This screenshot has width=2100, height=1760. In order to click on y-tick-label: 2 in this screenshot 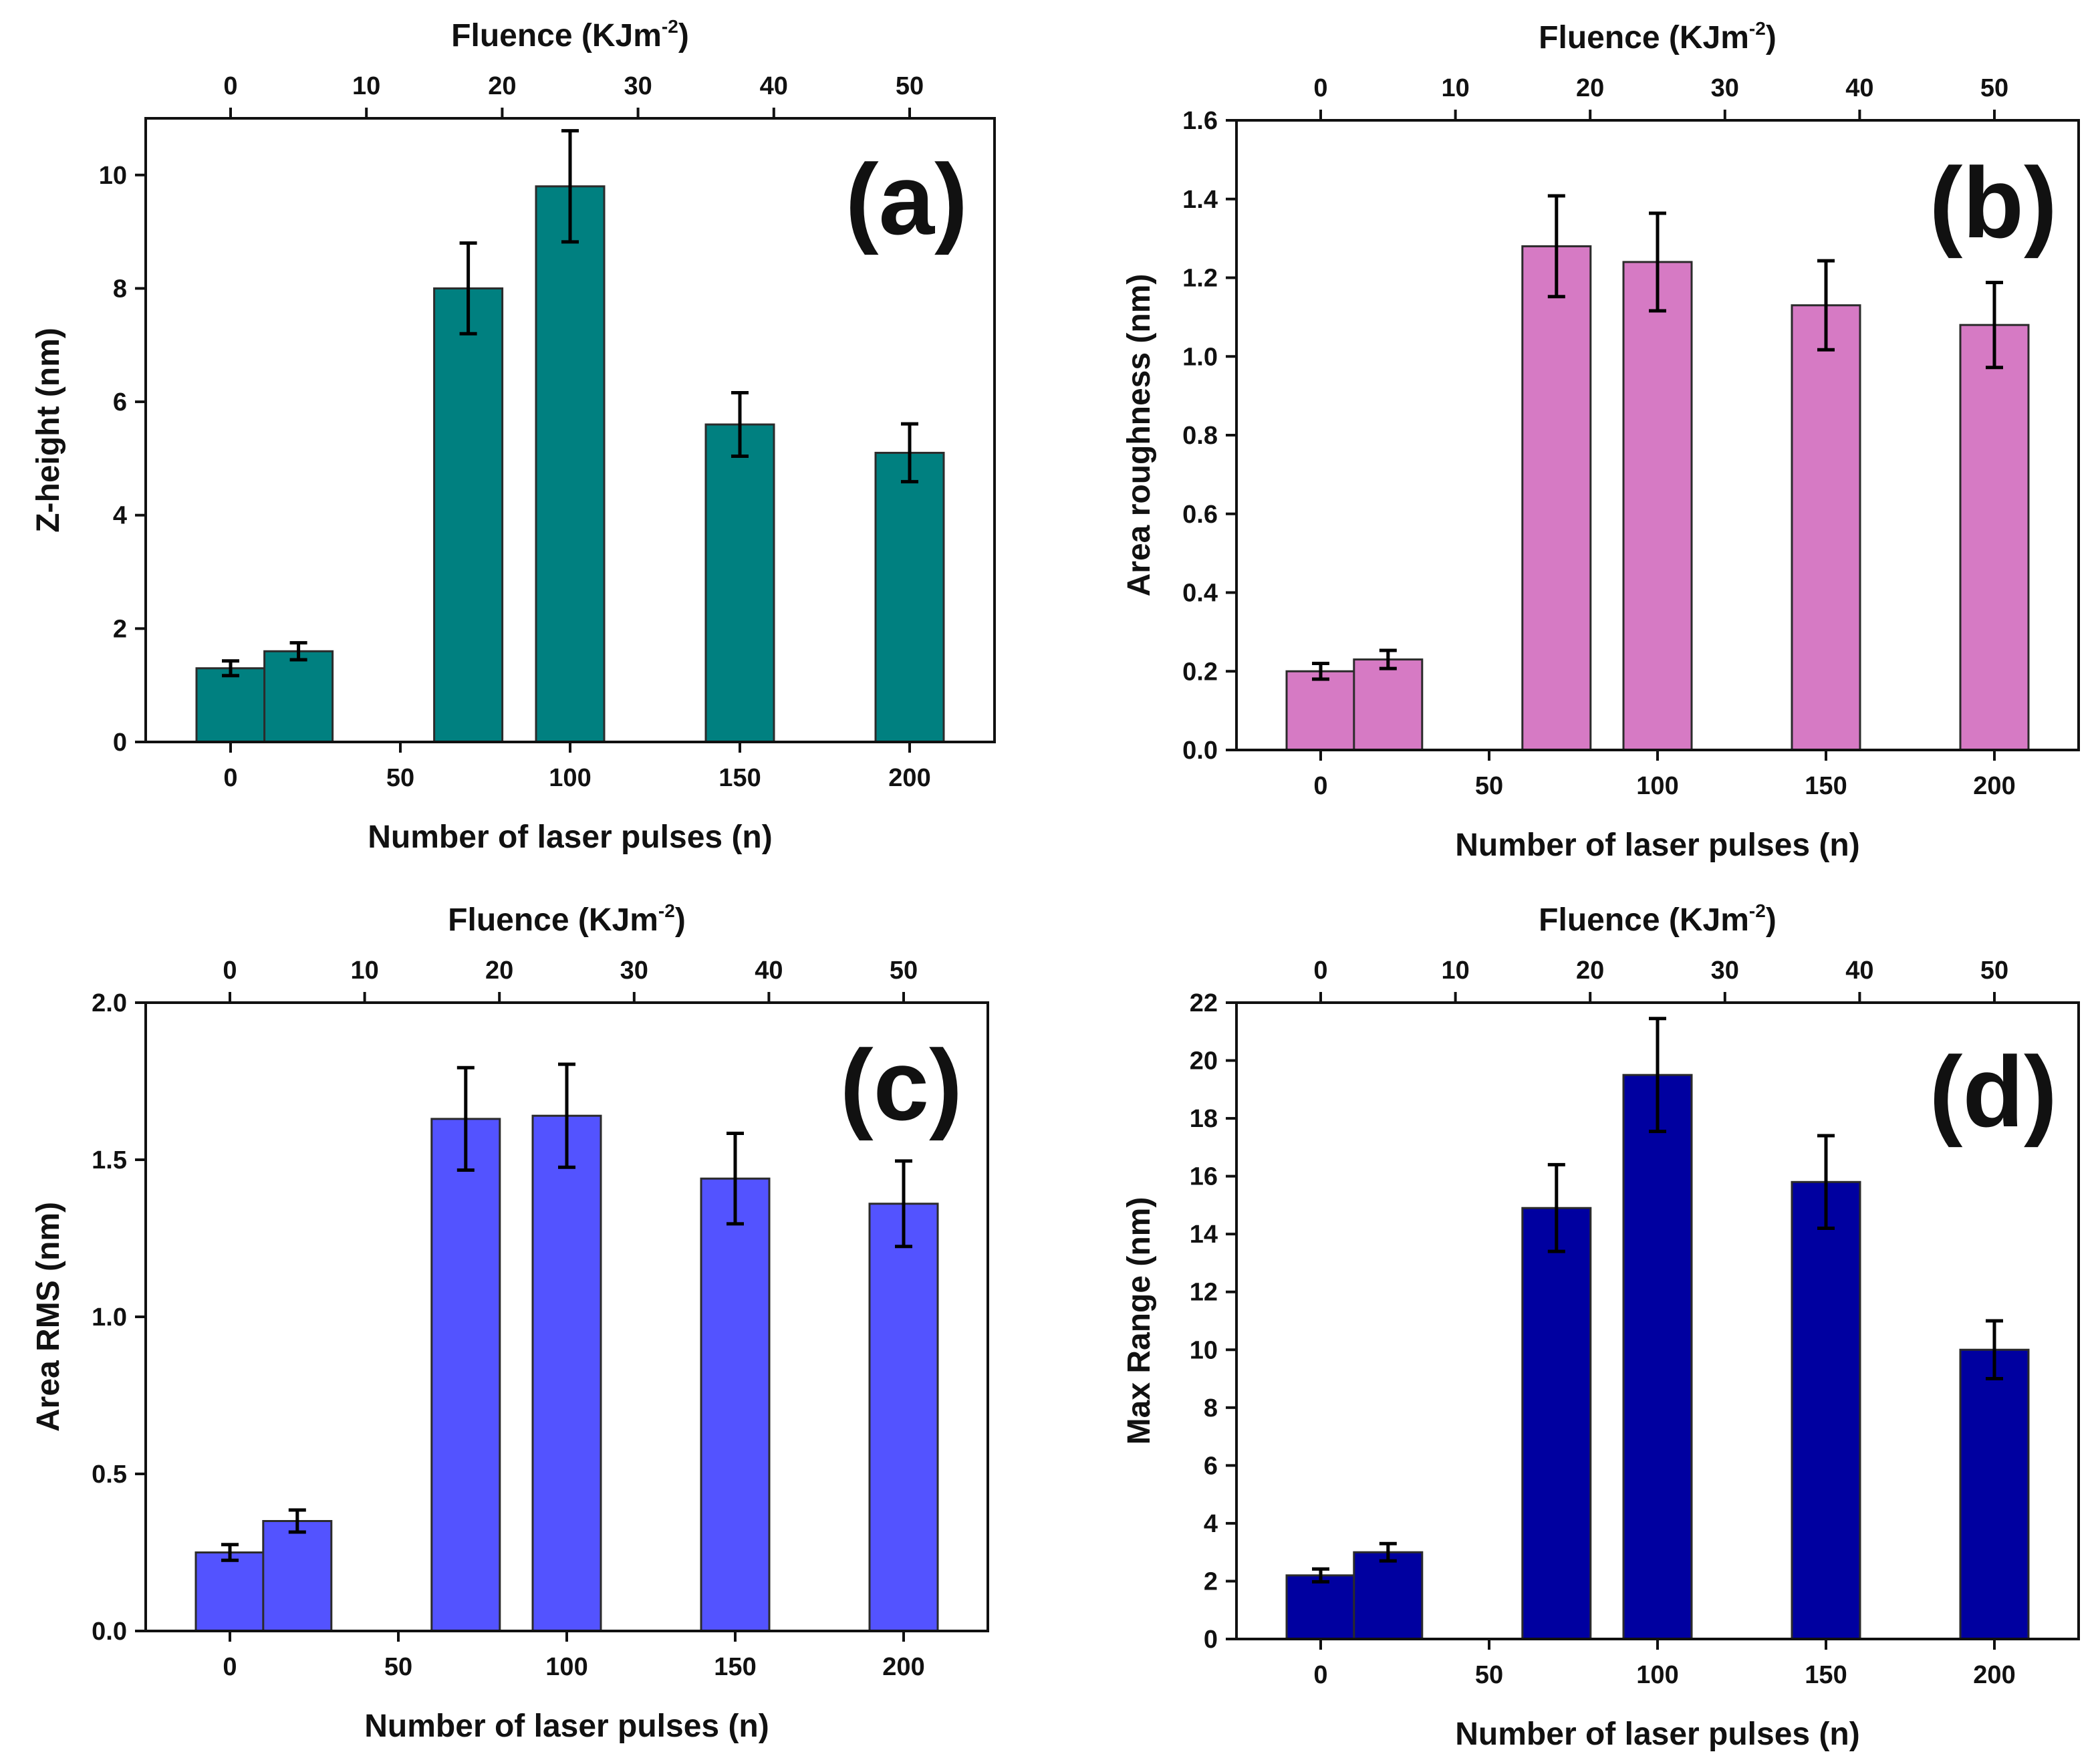, I will do `click(1211, 1581)`.